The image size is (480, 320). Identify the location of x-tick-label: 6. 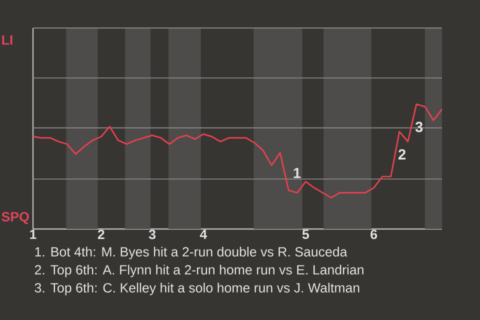
(374, 235).